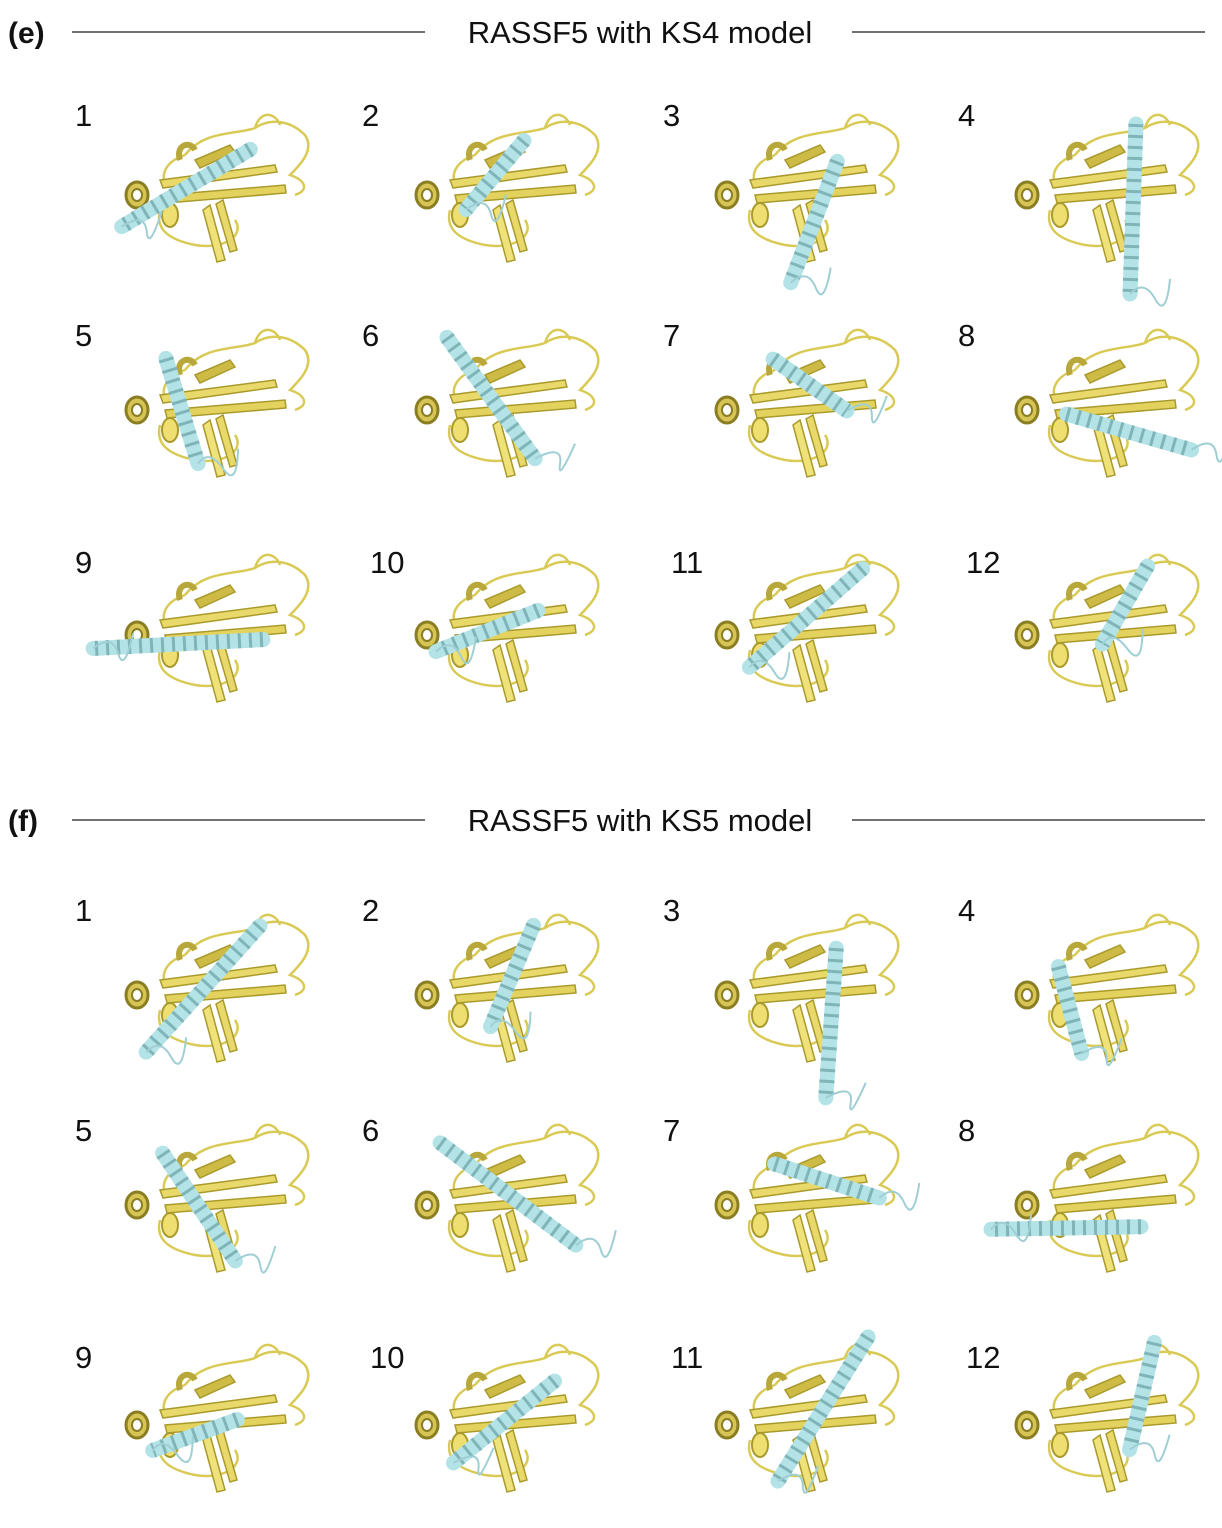  Describe the element at coordinates (23, 821) in the screenshot. I see `panel-label: (f)` at that location.